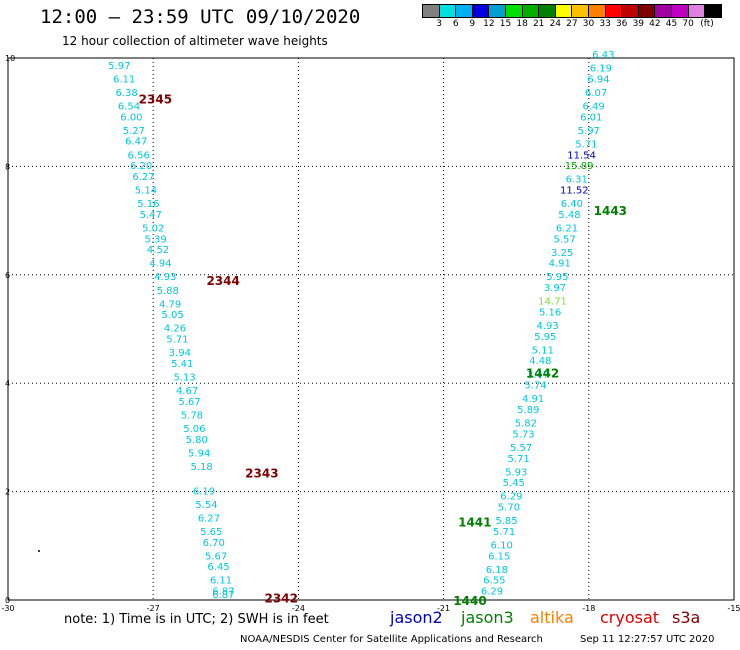 The image size is (740, 650). I want to click on color-scale-label: 3, so click(439, 24).